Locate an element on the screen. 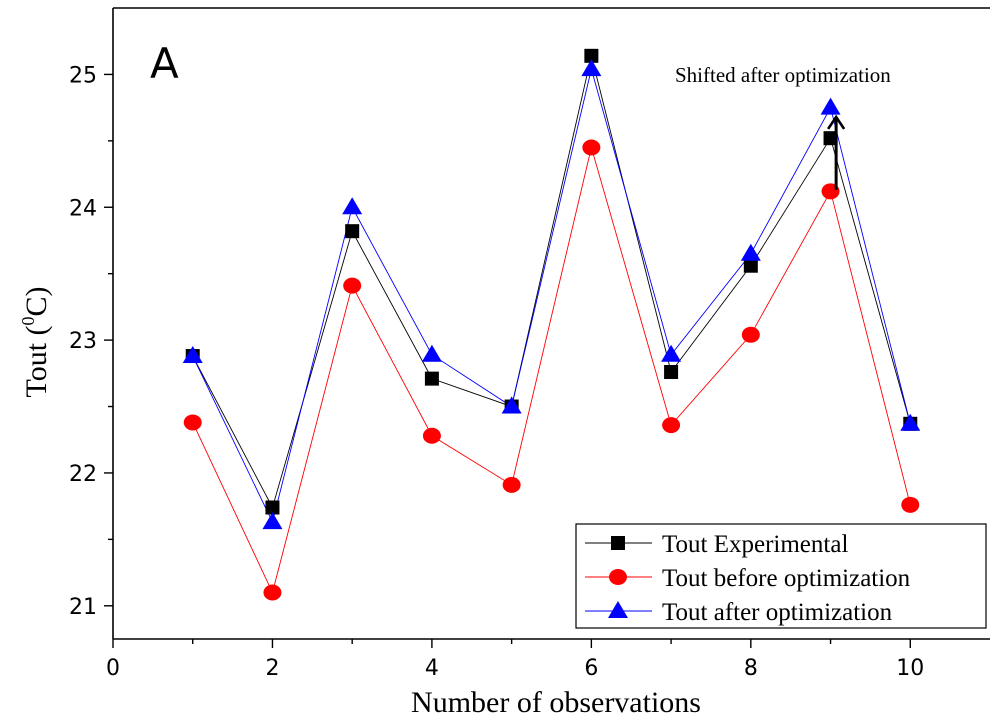 Image resolution: width=991 pixels, height=718 pixels. y-axis-title-superscript: 0 is located at coordinates (28, 320).